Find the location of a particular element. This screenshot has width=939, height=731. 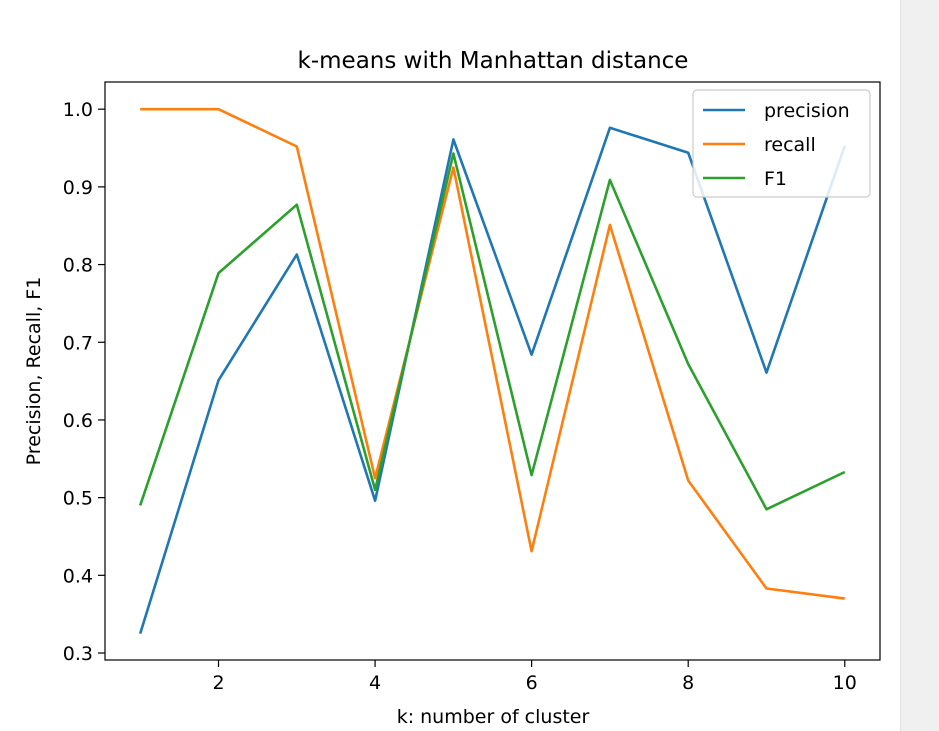

y-tick-label: 0.6 is located at coordinates (78, 421).